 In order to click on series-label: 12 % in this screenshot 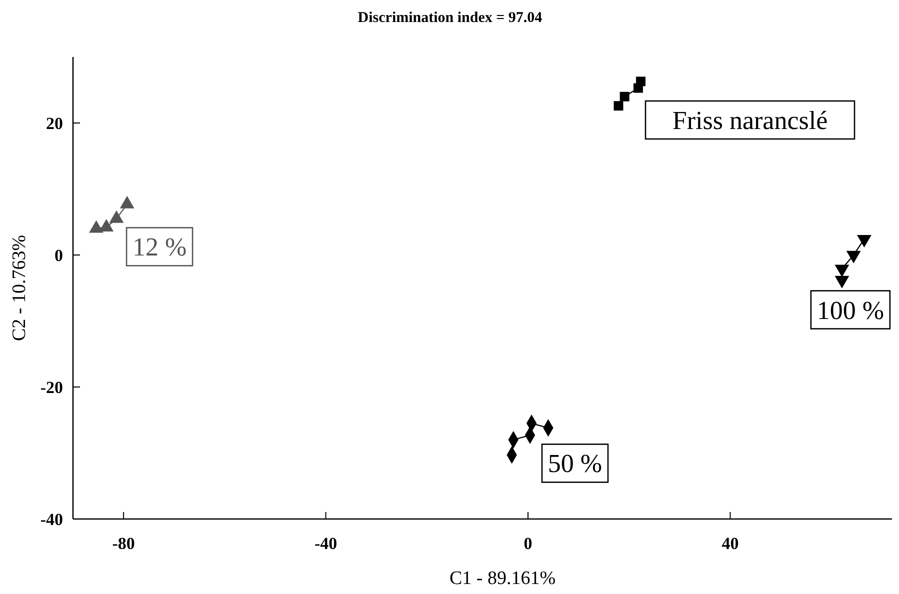, I will do `click(159, 247)`.